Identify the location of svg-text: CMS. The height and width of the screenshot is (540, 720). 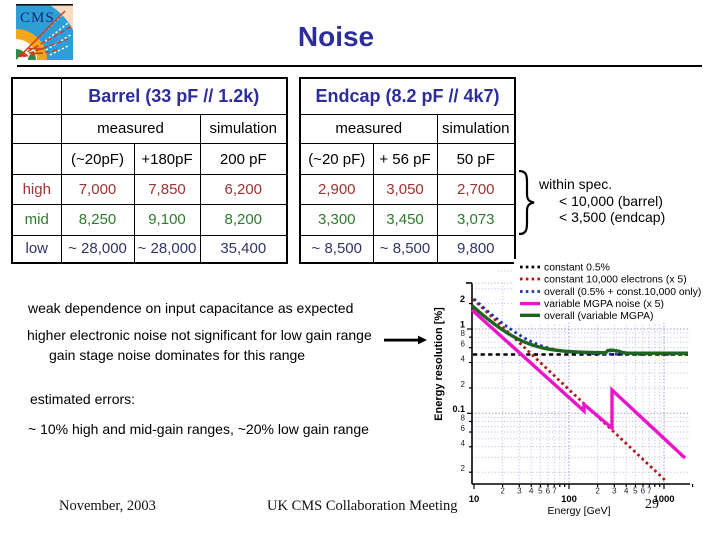
(37, 18).